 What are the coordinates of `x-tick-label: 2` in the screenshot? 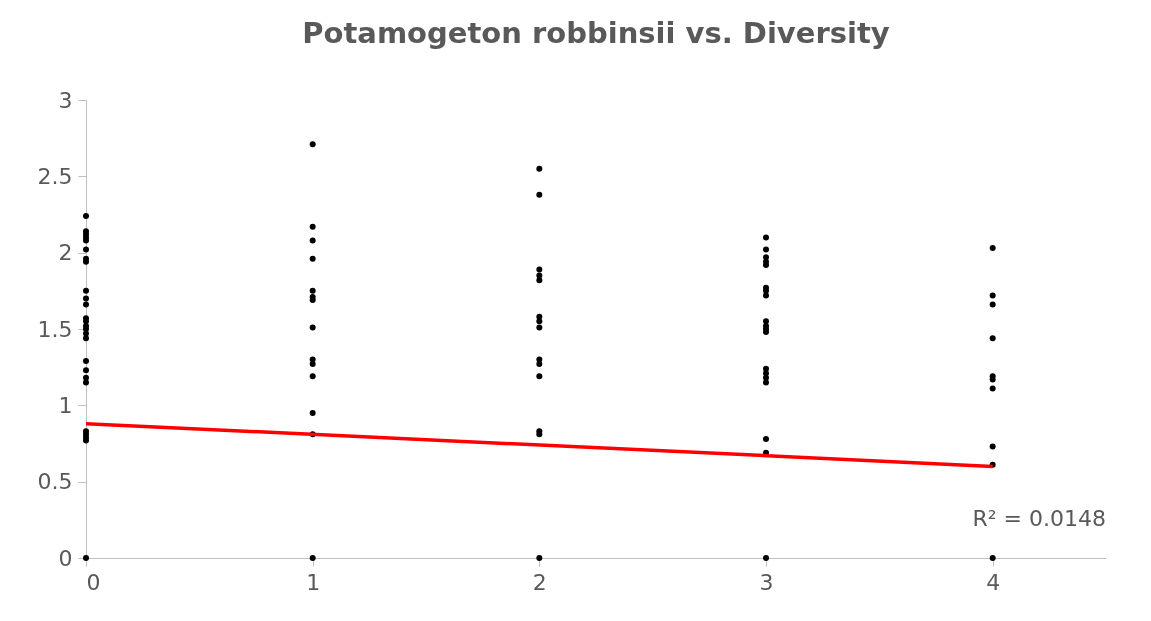 It's located at (539, 582).